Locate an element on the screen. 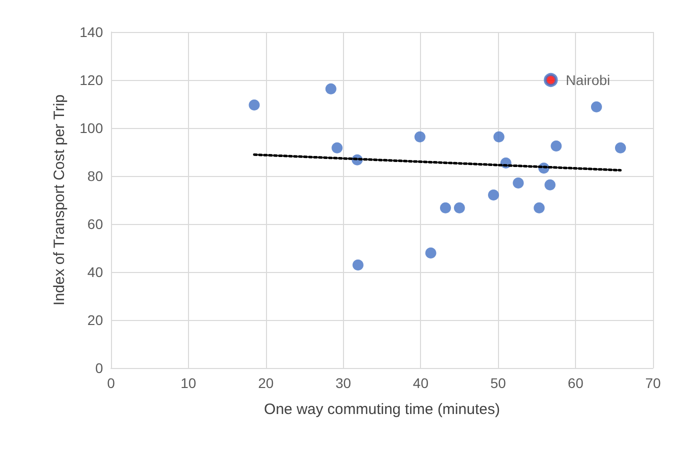 The width and height of the screenshot is (676, 456). x-tick-label: 0 is located at coordinates (111, 383).